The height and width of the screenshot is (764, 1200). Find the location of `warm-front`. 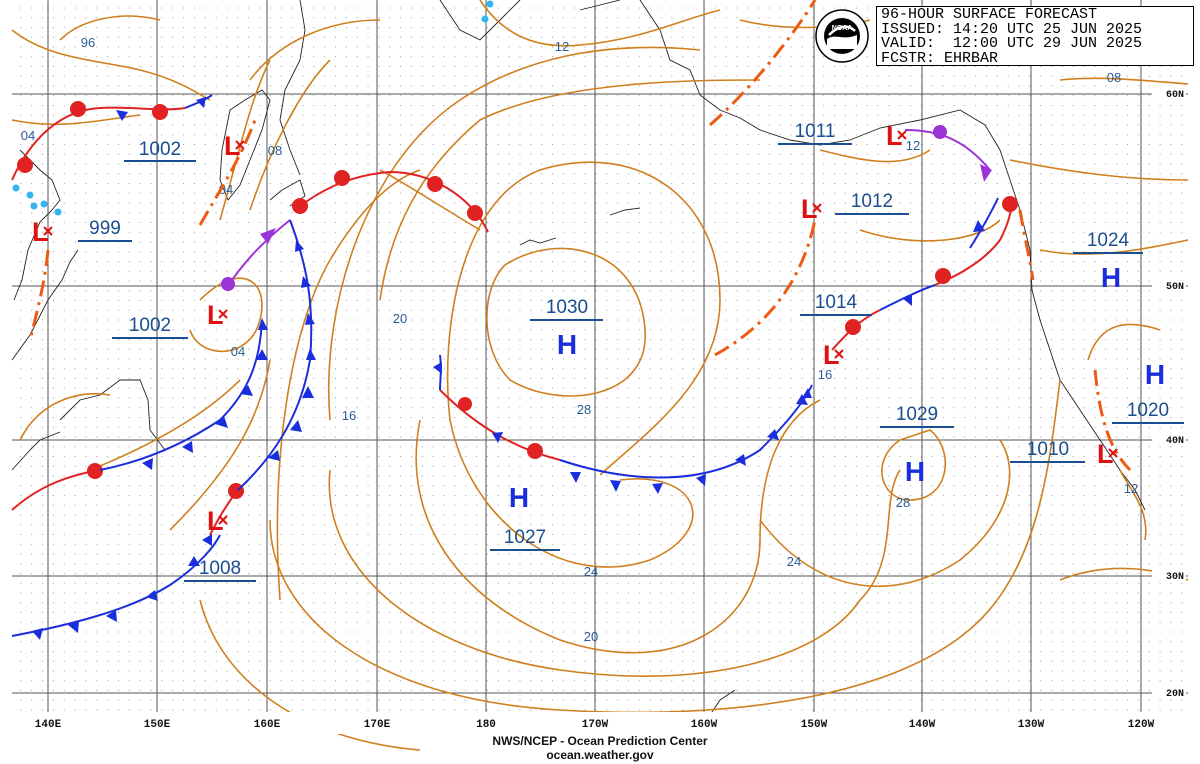

warm-front is located at coordinates (391, 201).